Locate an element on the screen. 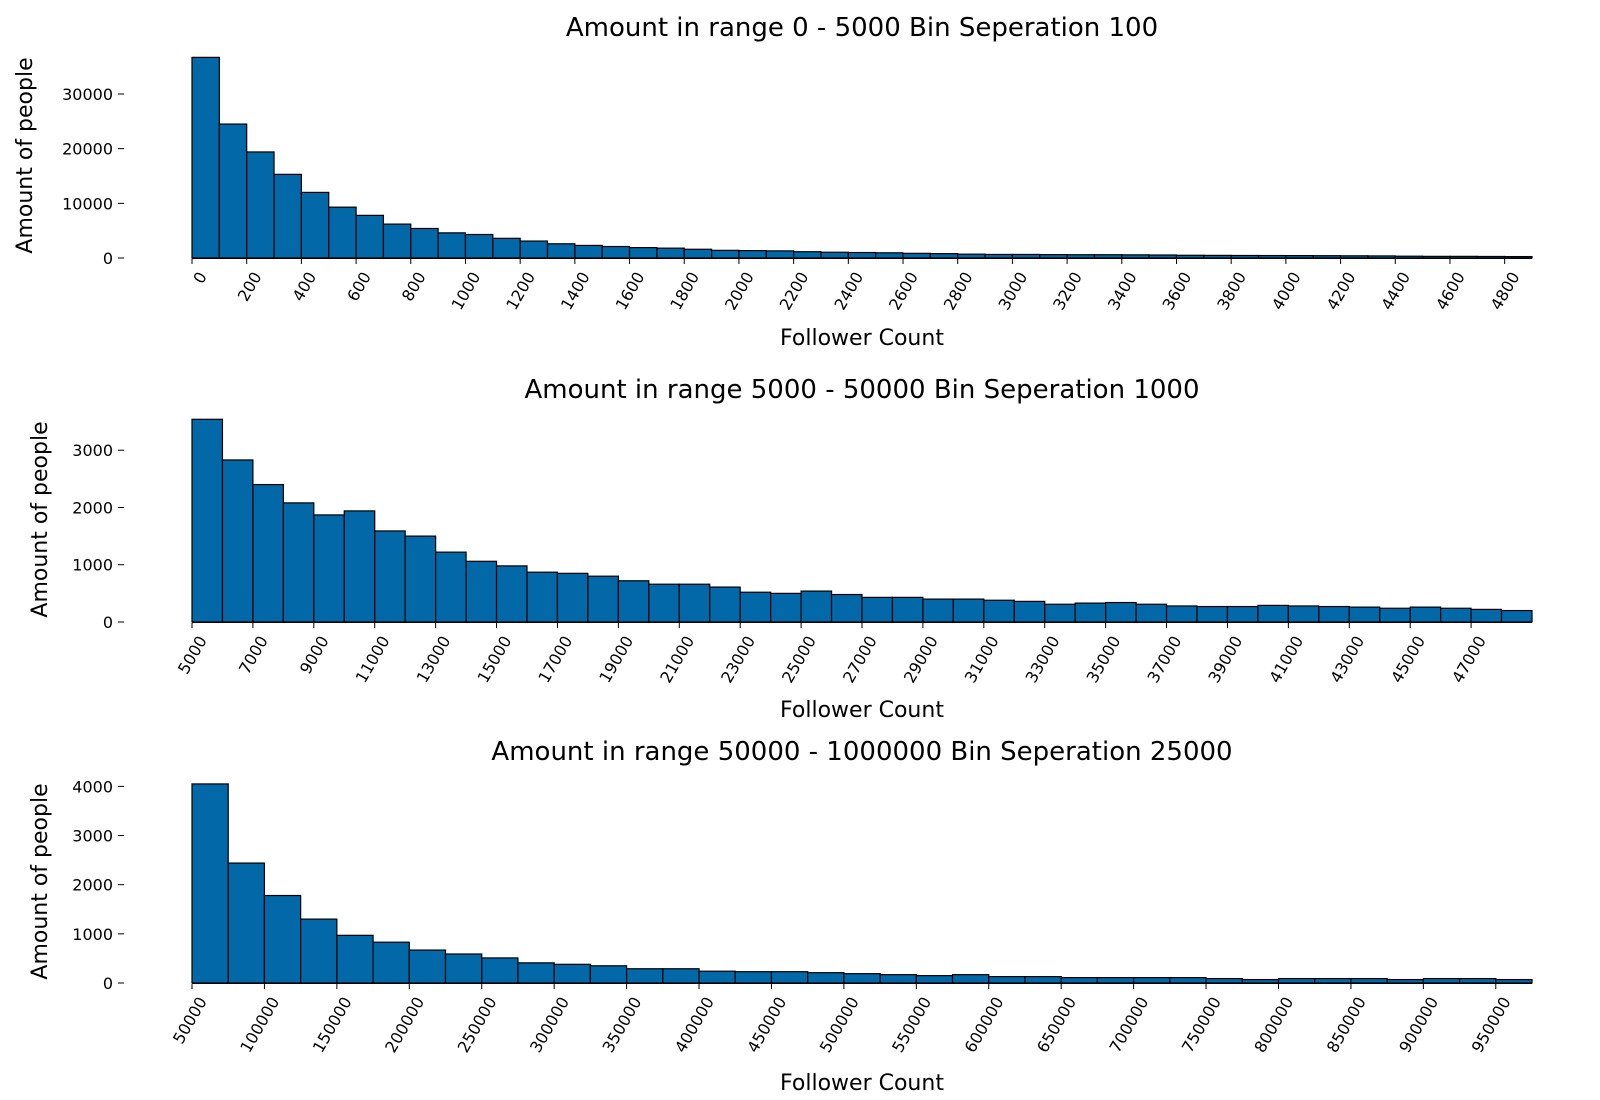  x-tick-label: 650000 is located at coordinates (1056, 1025).